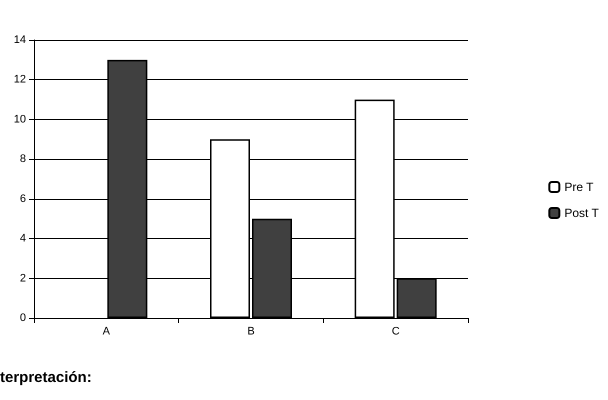 The width and height of the screenshot is (608, 400). Describe the element at coordinates (23, 198) in the screenshot. I see `y-tick-label: 6` at that location.